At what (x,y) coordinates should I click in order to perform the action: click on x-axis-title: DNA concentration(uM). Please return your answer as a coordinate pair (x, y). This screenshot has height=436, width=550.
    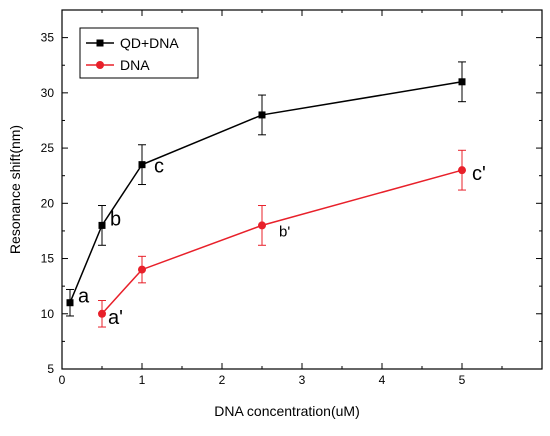
    Looking at the image, I should click on (287, 411).